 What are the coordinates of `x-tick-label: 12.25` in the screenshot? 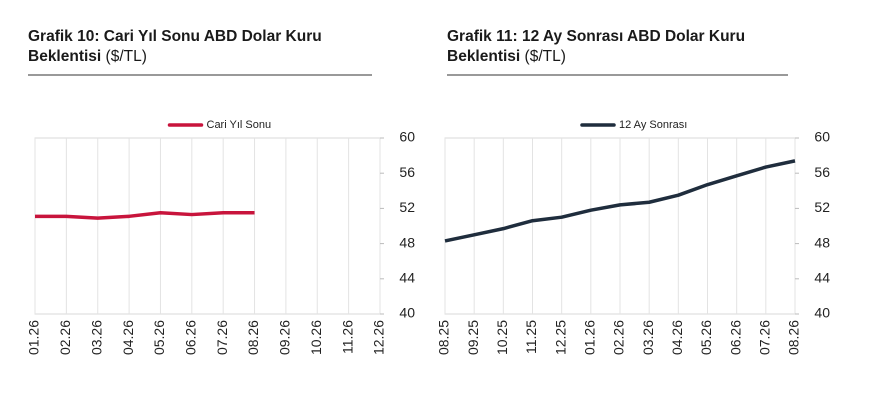 It's located at (560, 337).